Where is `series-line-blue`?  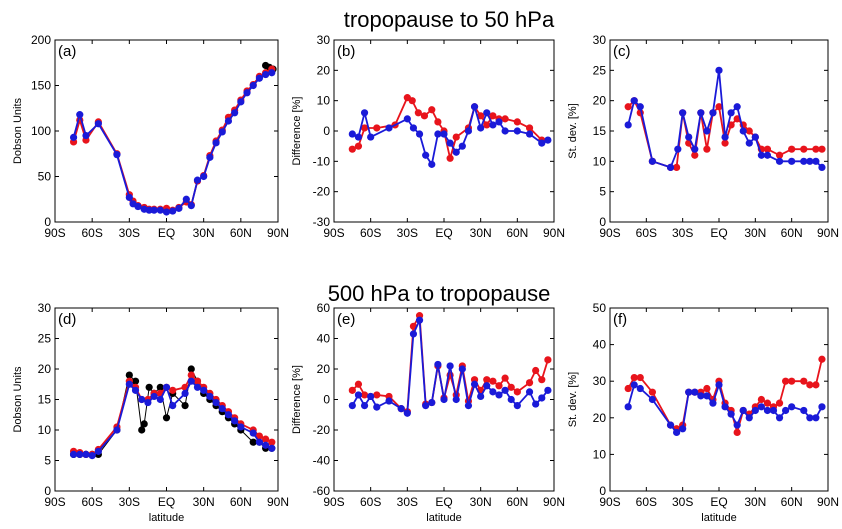
series-line-blue is located at coordinates (172, 142).